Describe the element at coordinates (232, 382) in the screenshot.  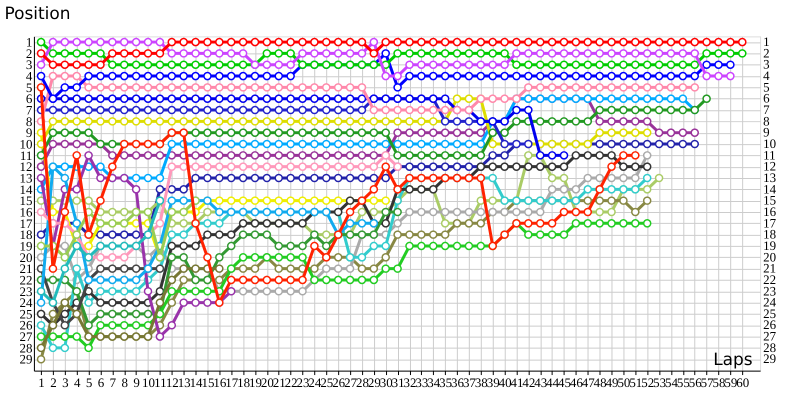
I see `x-tick-label: 17` at that location.